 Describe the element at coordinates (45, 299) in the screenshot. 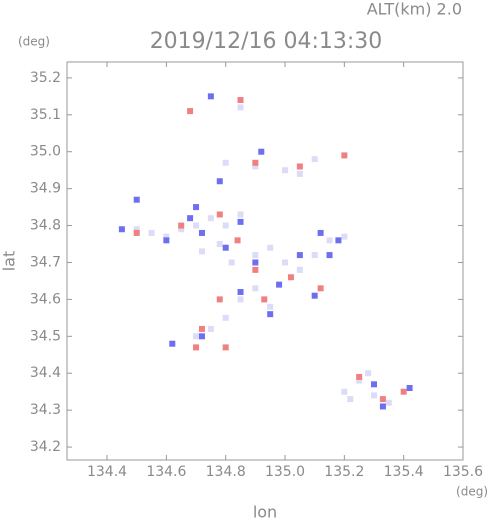

I see `y-tick-label: 34.6` at that location.